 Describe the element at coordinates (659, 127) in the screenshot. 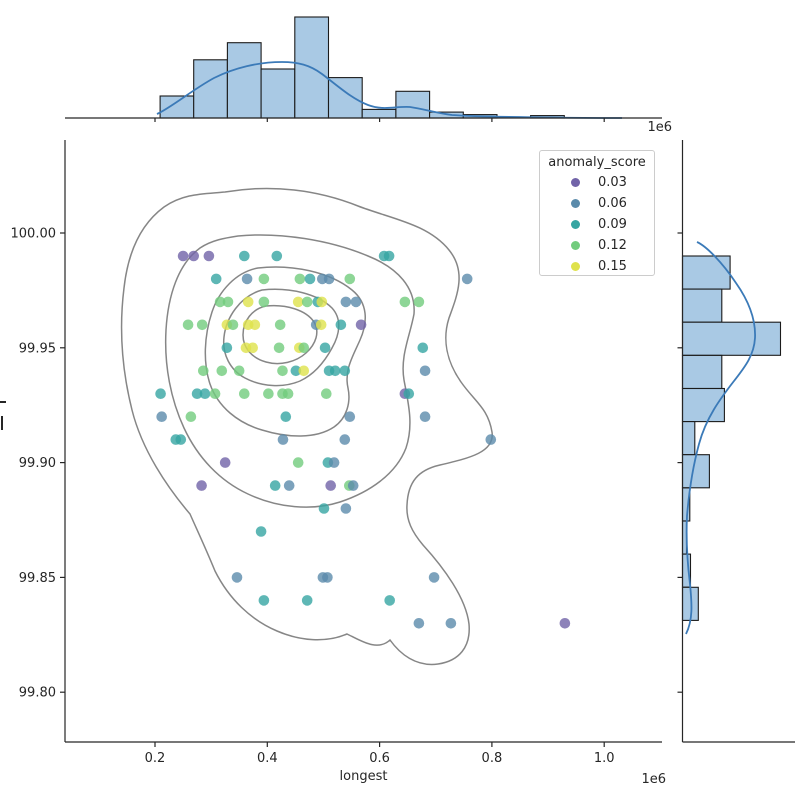

I see `x-offset-text-marginal: 1e6` at that location.